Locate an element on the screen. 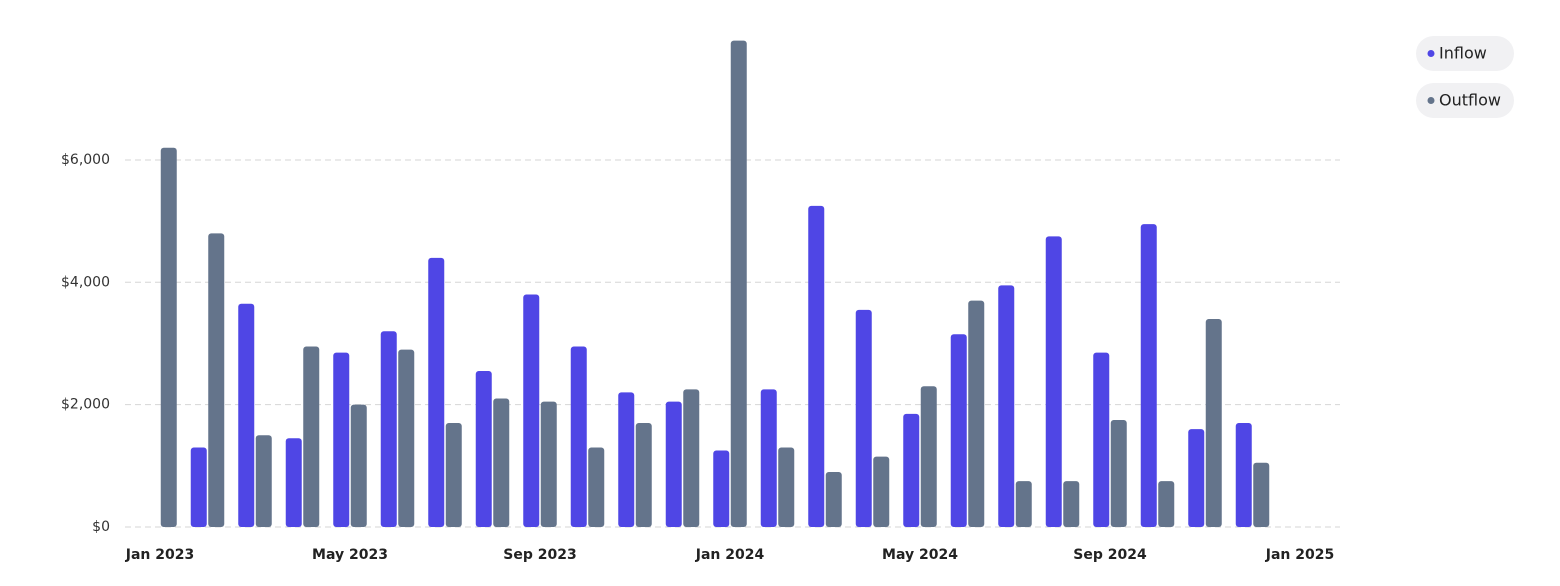 The image size is (1560, 586). x-tick-label: Jan 2024 is located at coordinates (730, 555).